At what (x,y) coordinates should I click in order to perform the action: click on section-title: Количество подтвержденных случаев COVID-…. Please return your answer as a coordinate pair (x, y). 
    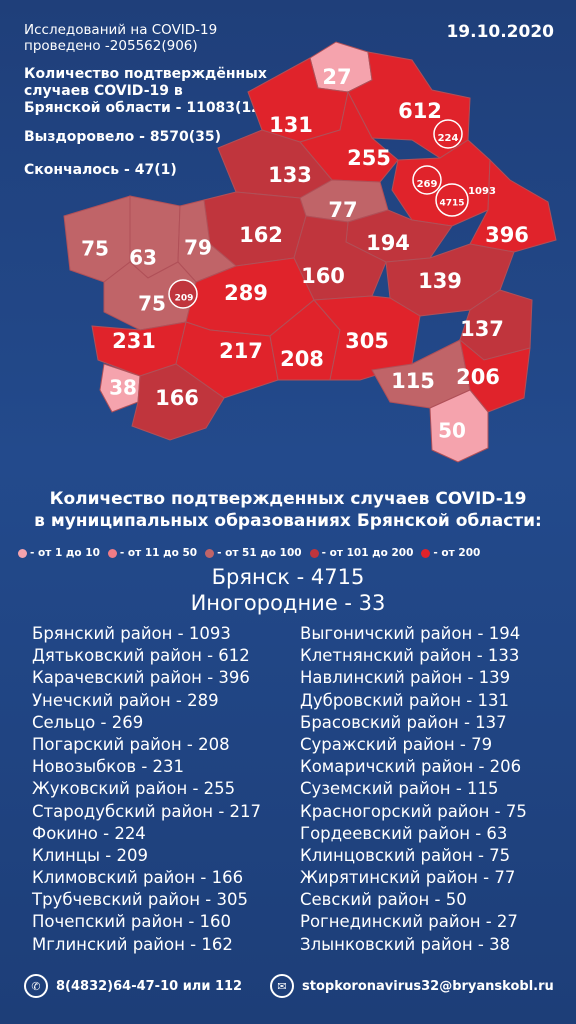
    Looking at the image, I should click on (288, 510).